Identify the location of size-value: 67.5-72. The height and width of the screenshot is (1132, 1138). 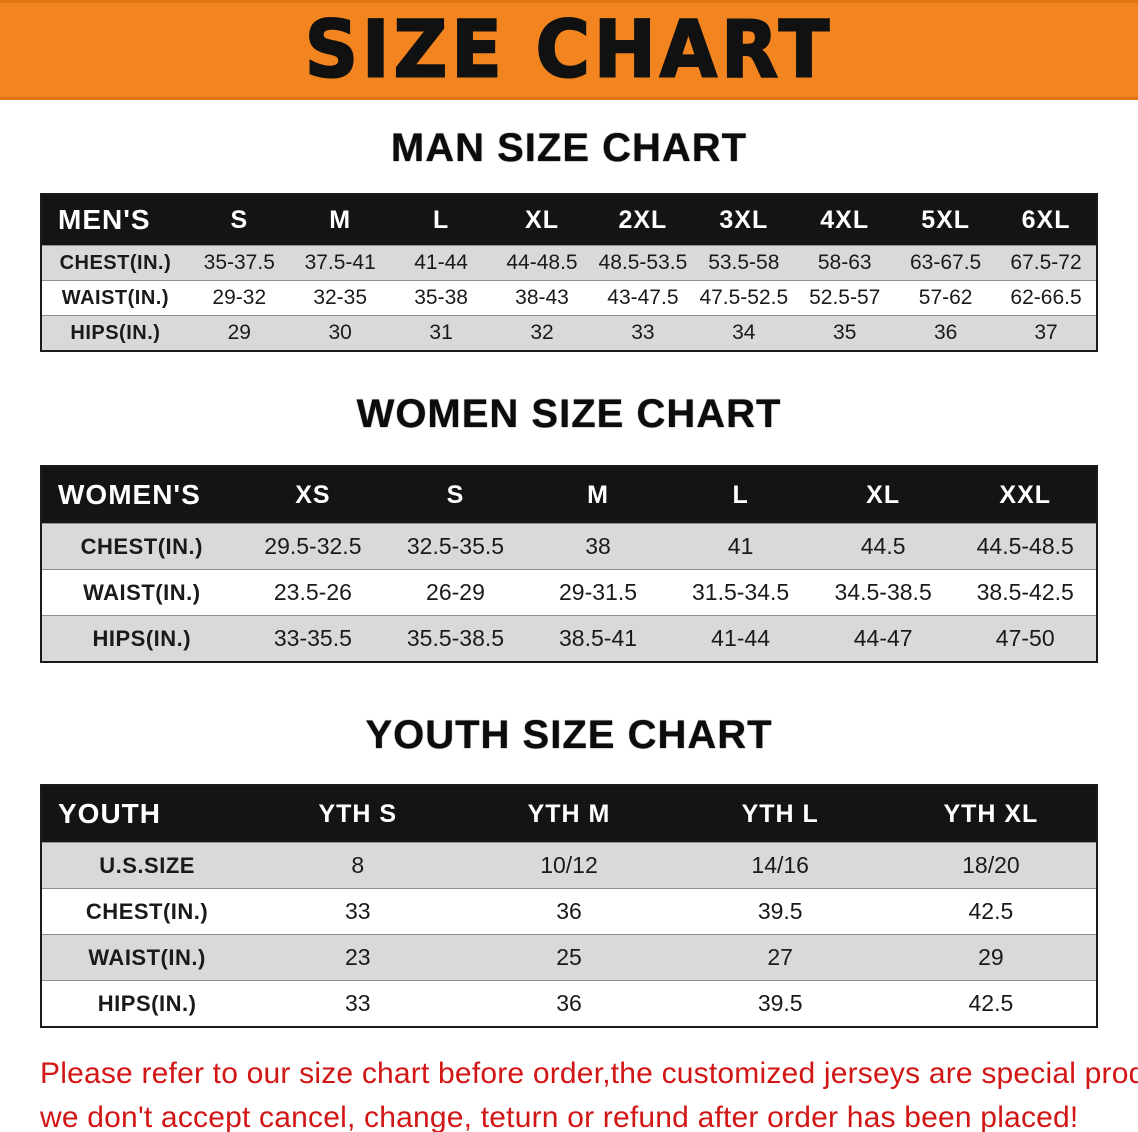
(1046, 262).